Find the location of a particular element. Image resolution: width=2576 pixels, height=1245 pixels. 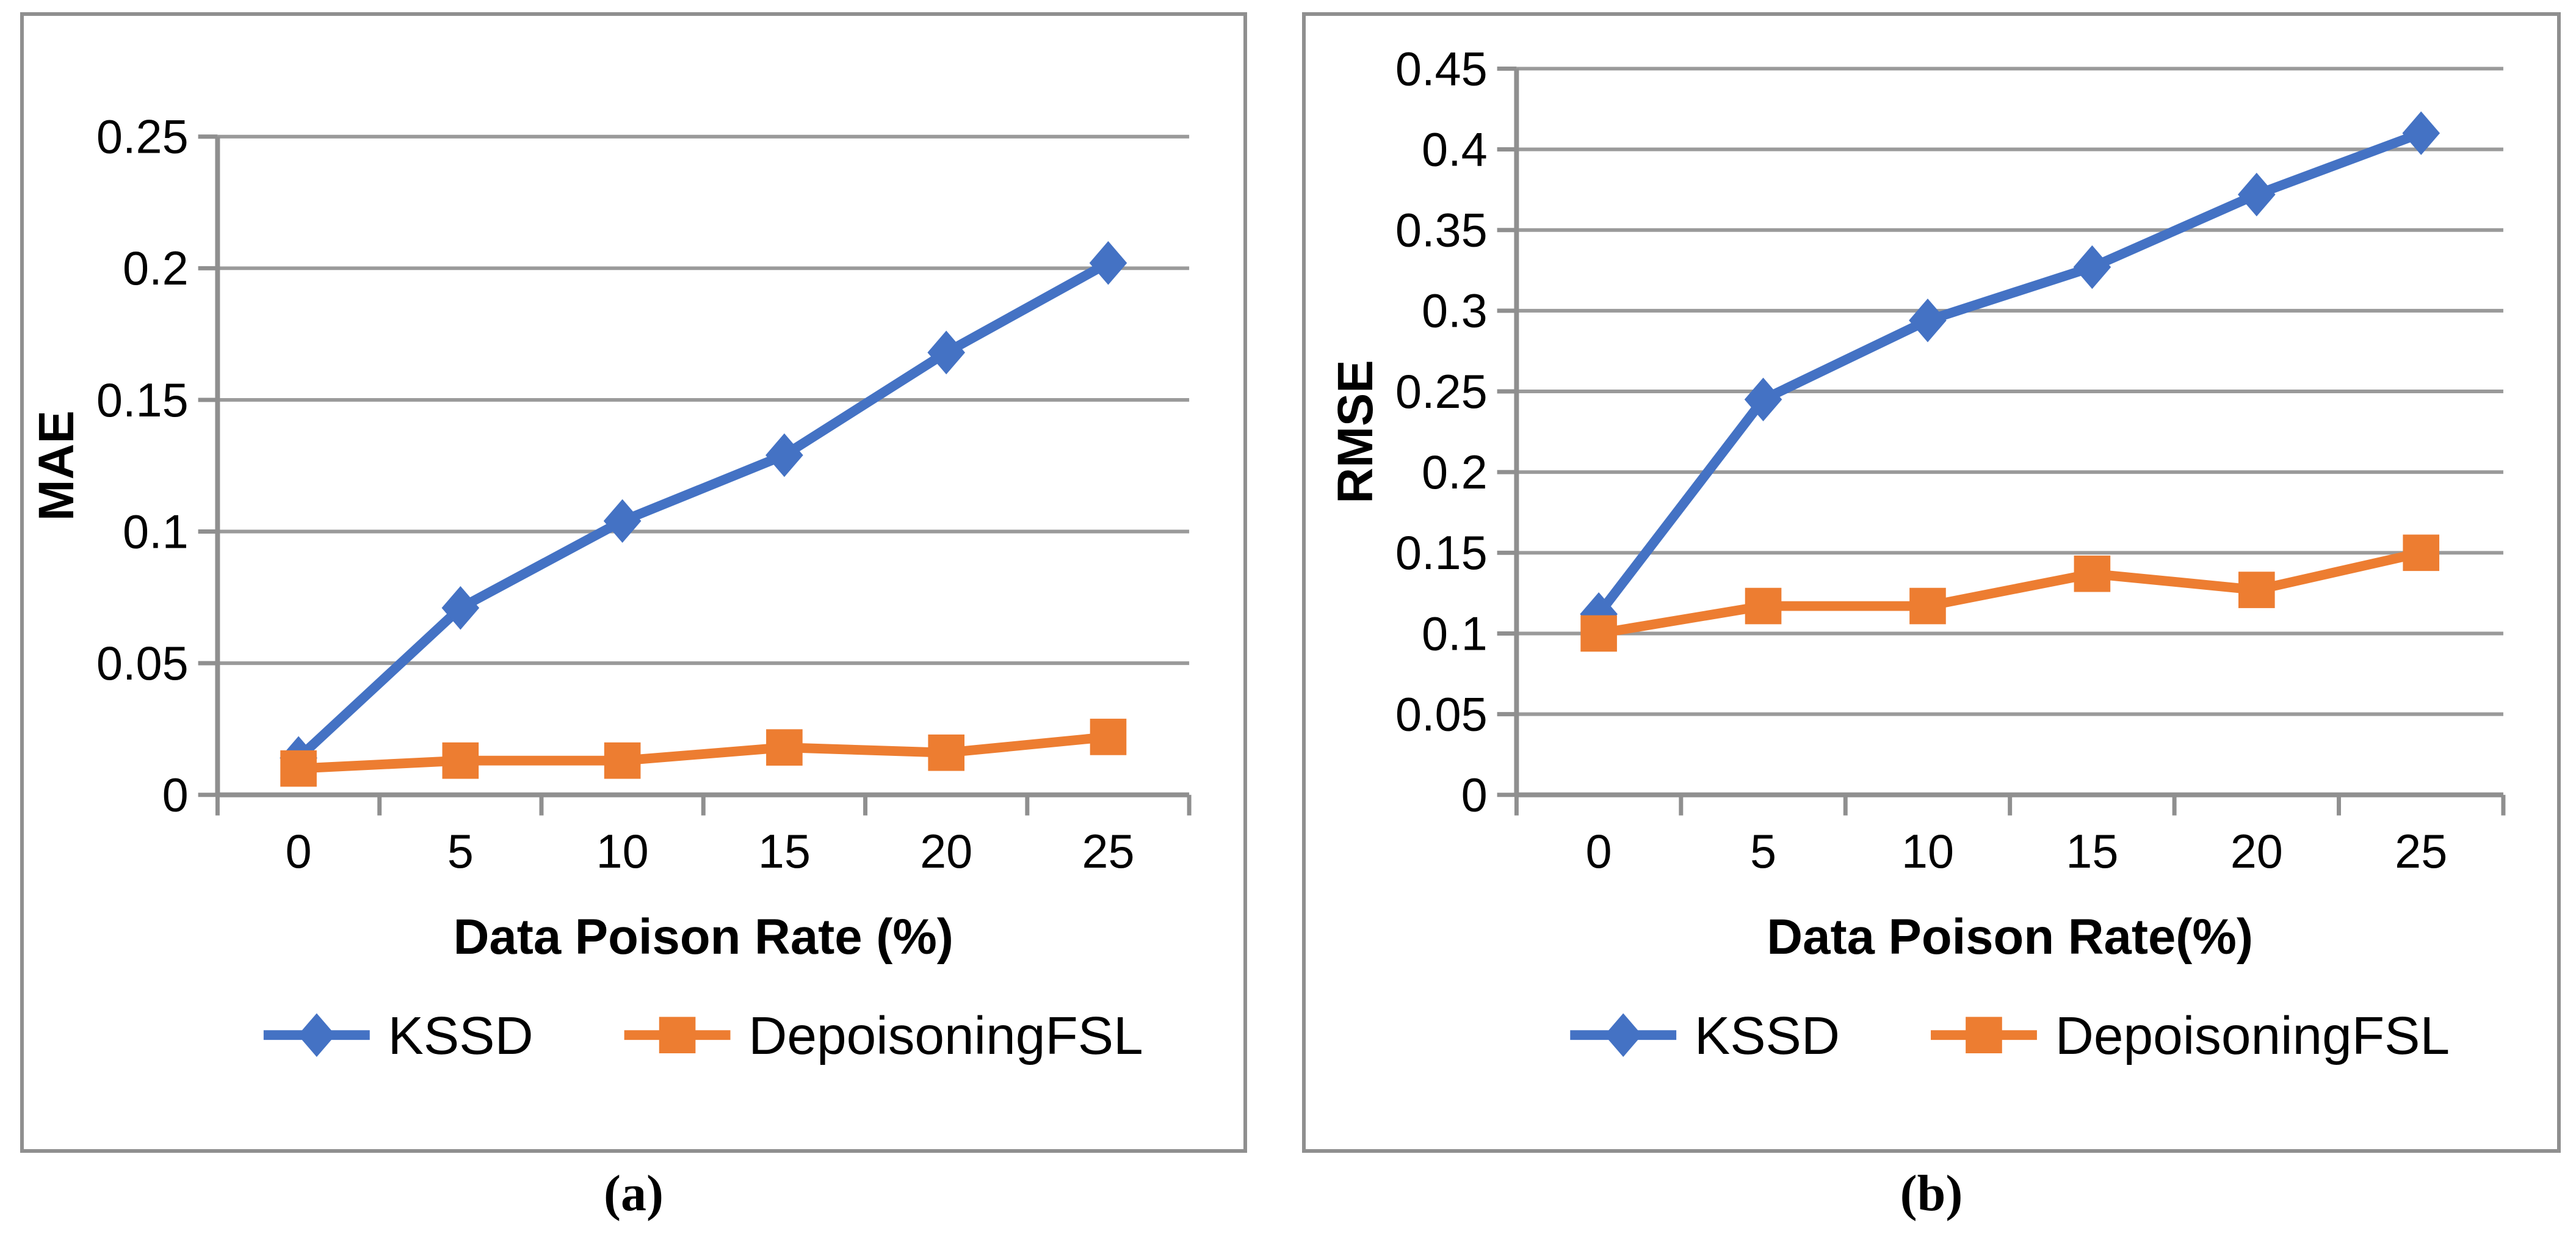

y-tick-label: 0.45 is located at coordinates (1441, 69).